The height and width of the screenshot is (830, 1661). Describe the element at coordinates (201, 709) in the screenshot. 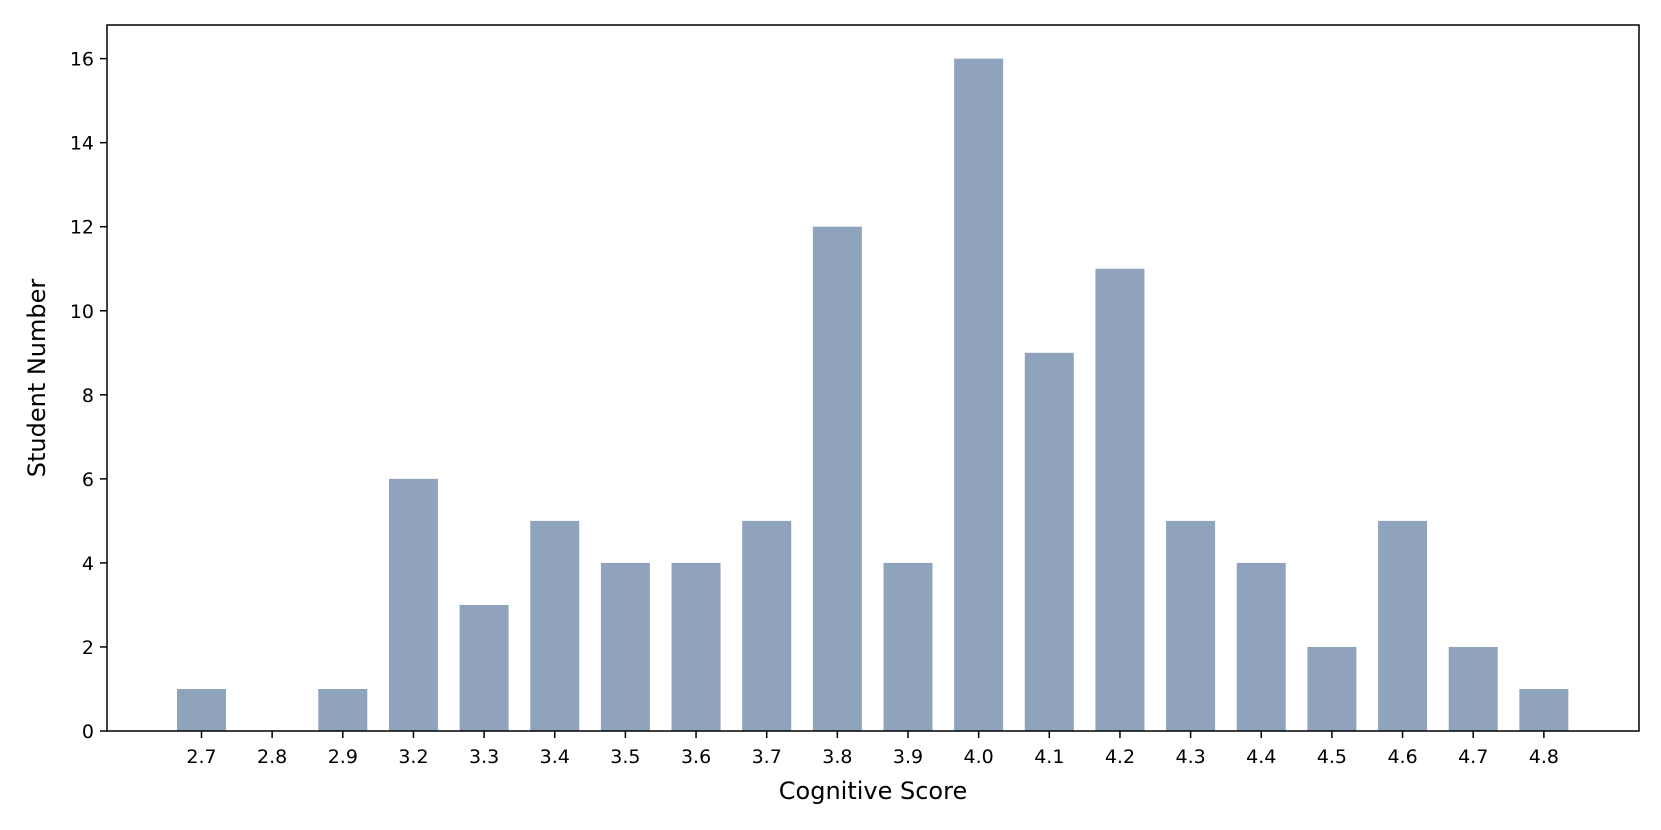

I see `bar-2.7` at that location.